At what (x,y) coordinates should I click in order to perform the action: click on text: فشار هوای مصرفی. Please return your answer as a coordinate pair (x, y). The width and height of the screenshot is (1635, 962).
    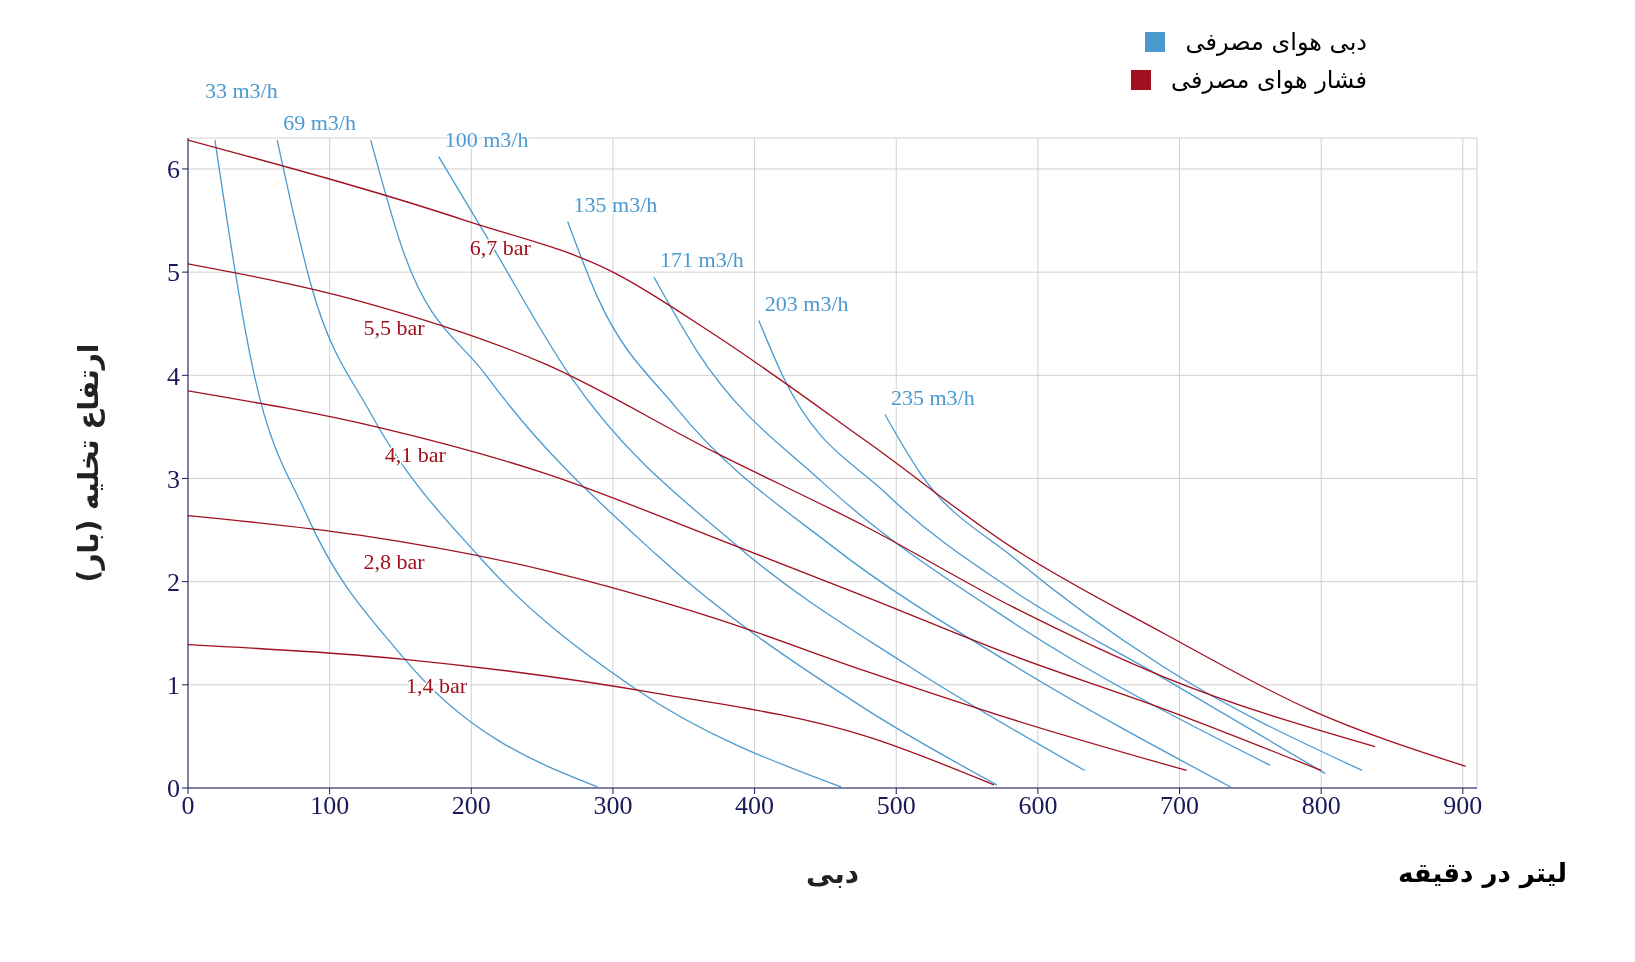
    Looking at the image, I should click on (1269, 80).